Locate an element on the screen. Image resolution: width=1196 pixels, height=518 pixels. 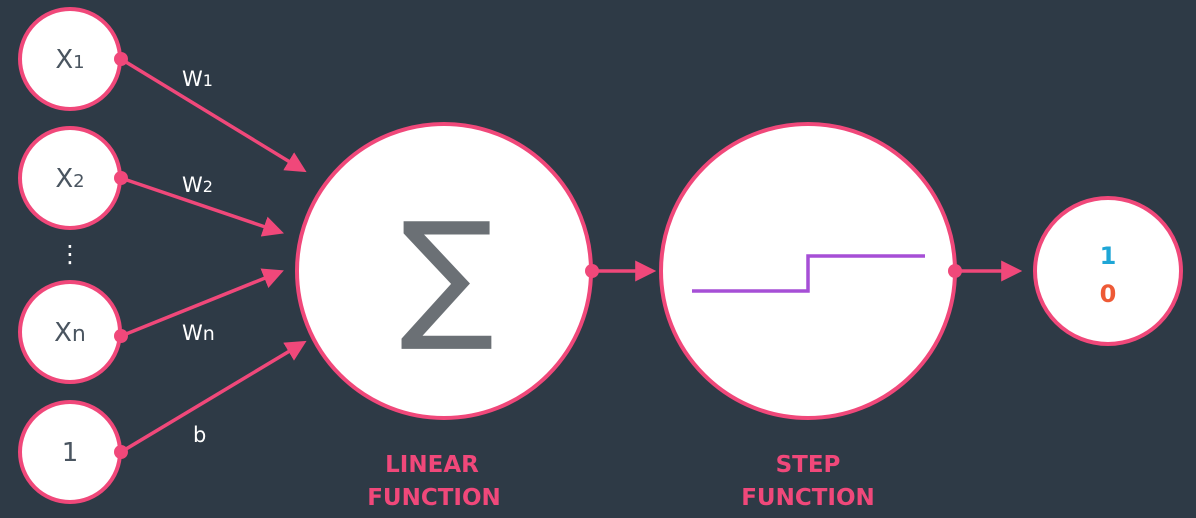
edge-x1-linear is located at coordinates (213, 115).